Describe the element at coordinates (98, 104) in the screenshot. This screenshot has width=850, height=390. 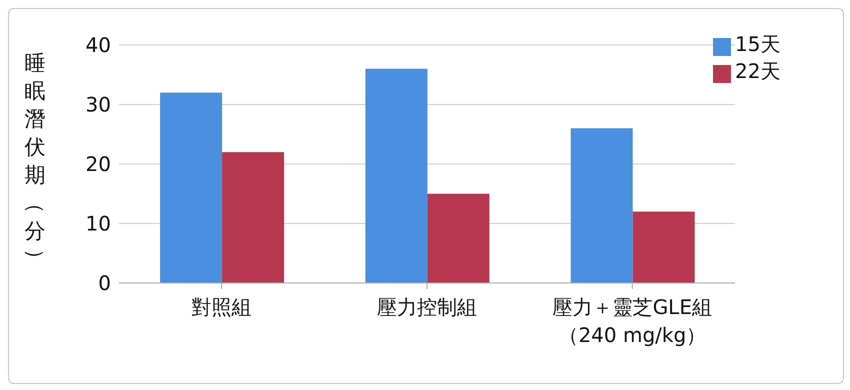
I see `y-tick-label: 30` at that location.